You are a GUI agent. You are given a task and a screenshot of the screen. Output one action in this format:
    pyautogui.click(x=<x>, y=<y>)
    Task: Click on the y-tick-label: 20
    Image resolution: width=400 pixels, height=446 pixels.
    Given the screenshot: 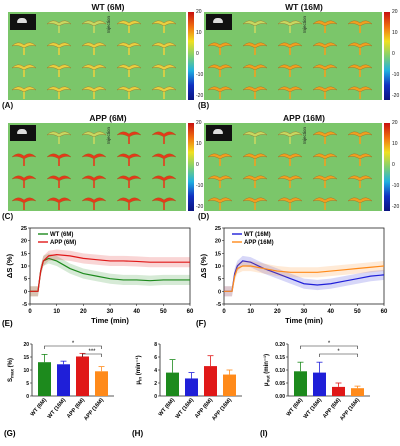 What is the action you would take?
    pyautogui.click(x=24, y=242)
    